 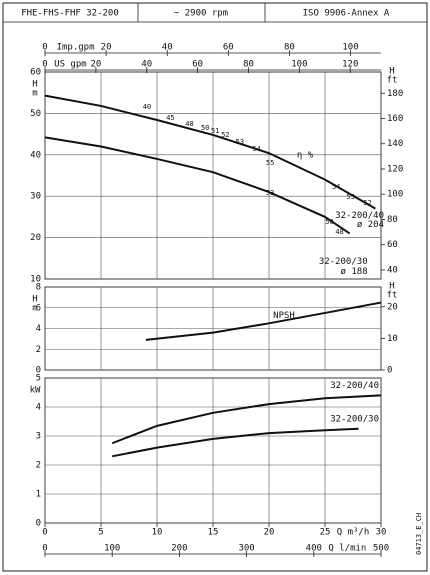 What do you see at coordinates (314, 549) in the screenshot?
I see `x2-tick-label: 400` at bounding box center [314, 549].